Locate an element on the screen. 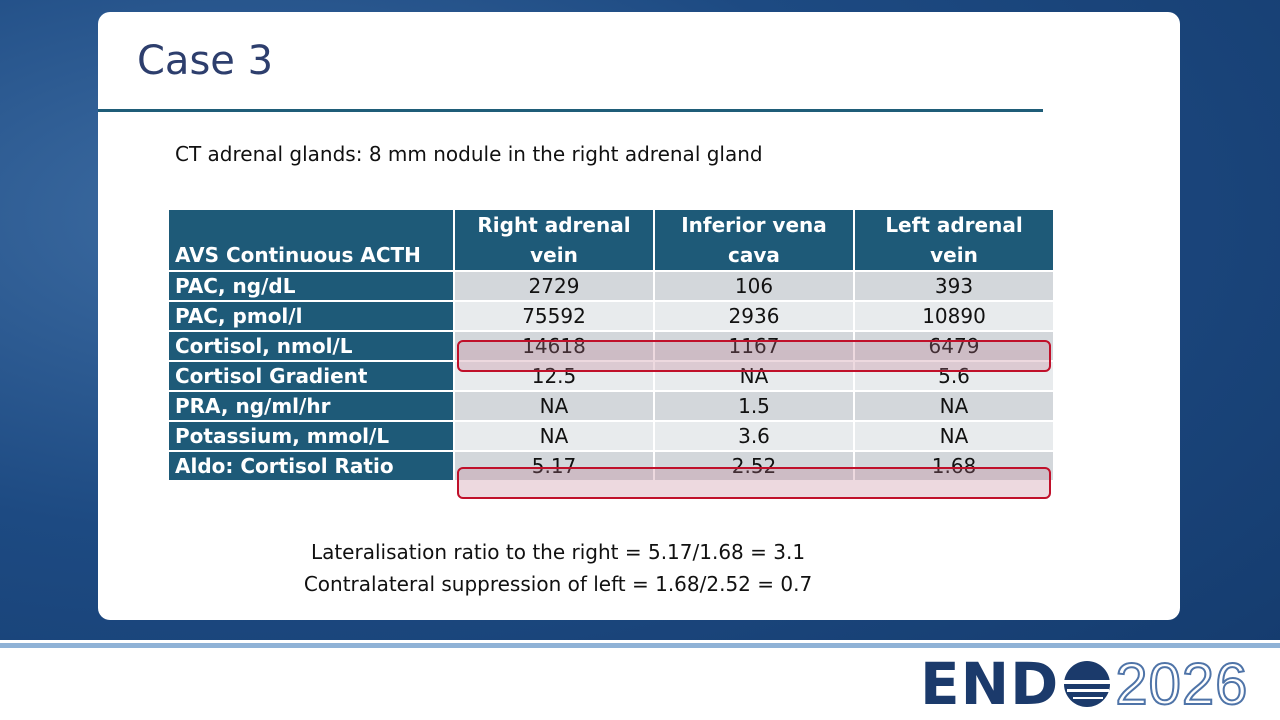  cell: 1167 is located at coordinates (754, 346).